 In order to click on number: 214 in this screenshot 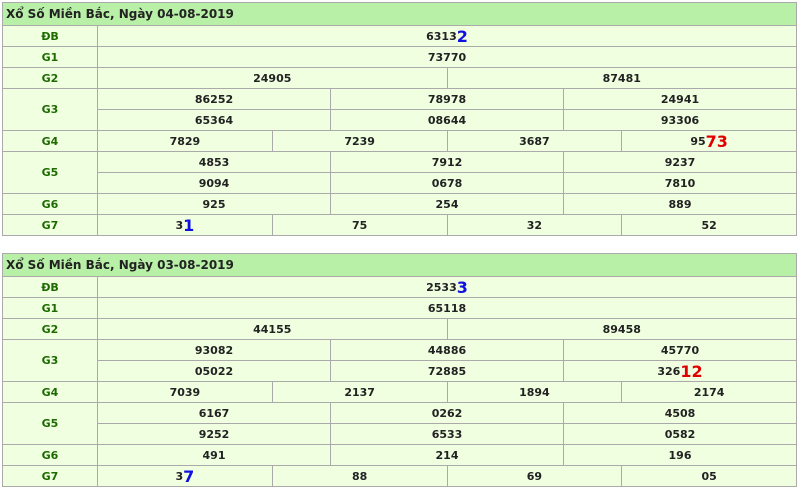, I will do `click(446, 455)`.